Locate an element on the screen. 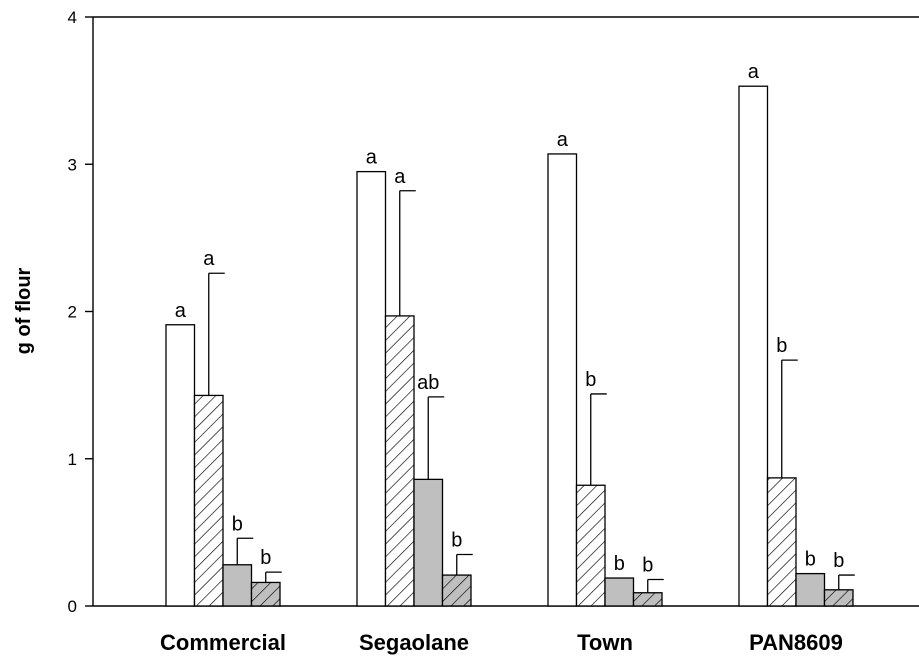 This screenshot has height=659, width=919. y-tick-label: 2 is located at coordinates (72, 312).